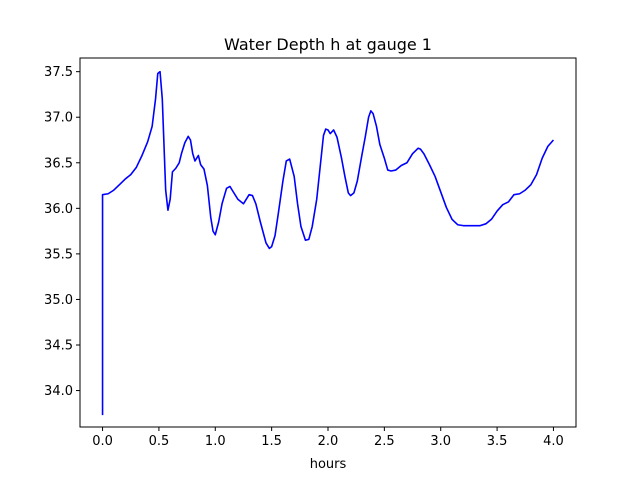 Image resolution: width=640 pixels, height=480 pixels. I want to click on x-tick-label: 3.5, so click(497, 441).